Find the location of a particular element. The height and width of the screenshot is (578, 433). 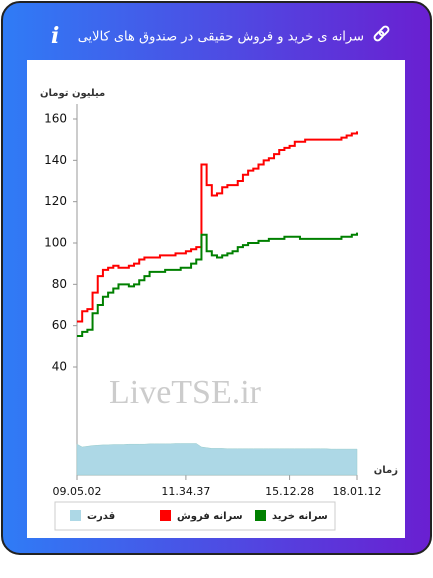

link-icon is located at coordinates (381, 33).